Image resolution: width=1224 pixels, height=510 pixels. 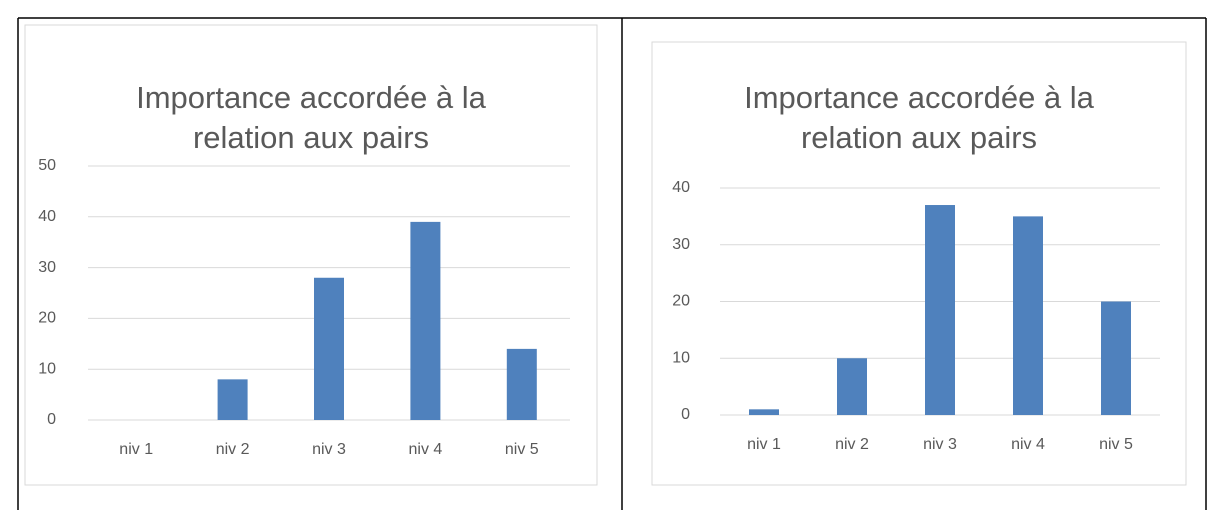 What do you see at coordinates (47, 165) in the screenshot?
I see `y-tick-label: 50` at bounding box center [47, 165].